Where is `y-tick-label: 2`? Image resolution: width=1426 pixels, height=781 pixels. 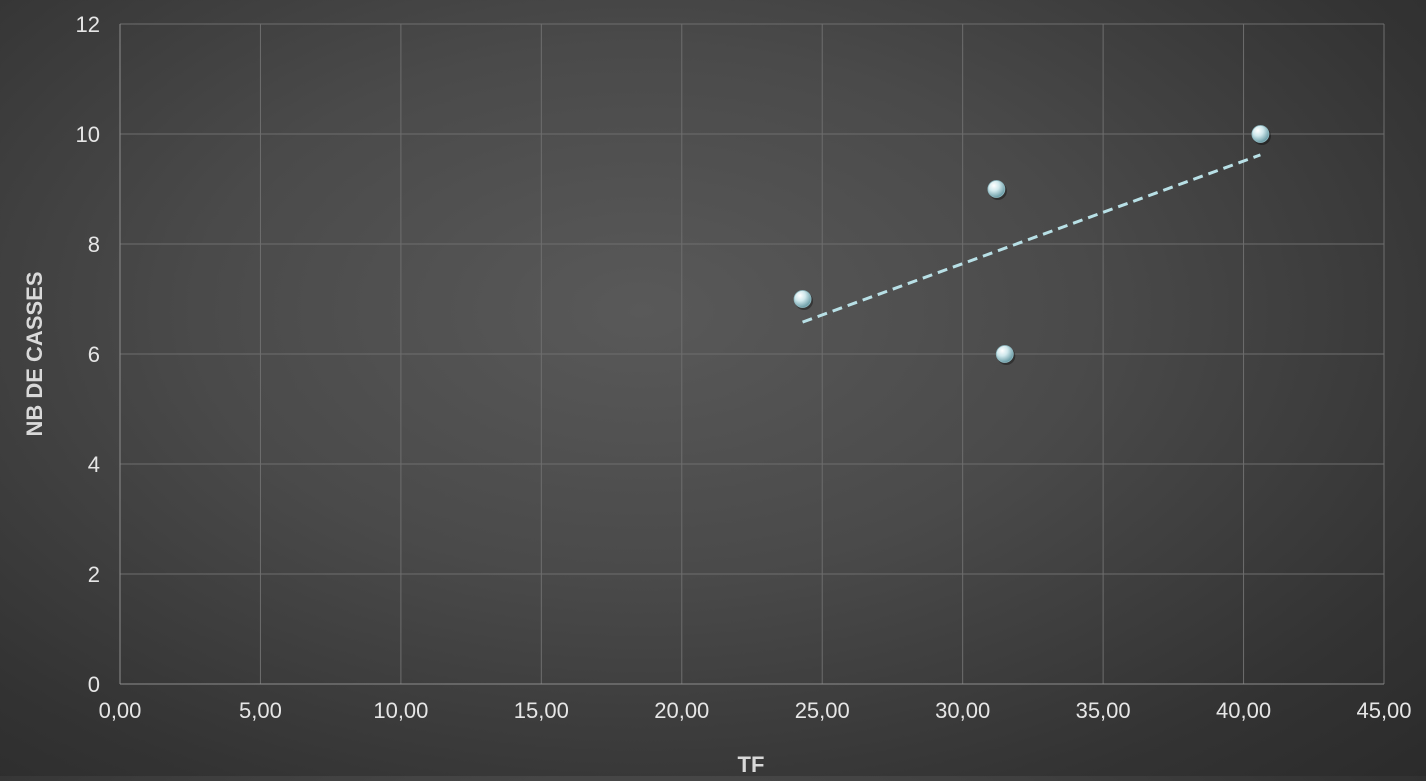 y-tick-label: 2 is located at coordinates (94, 574).